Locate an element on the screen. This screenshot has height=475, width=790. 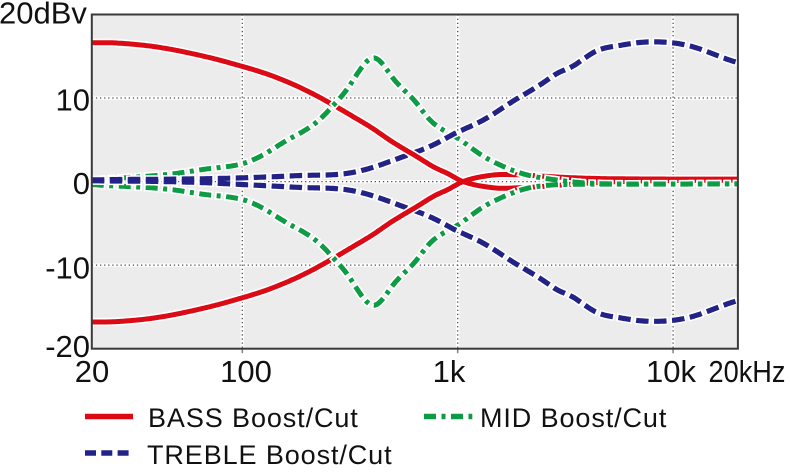
svg-text: BASS Boost/Cut is located at coordinates (253, 418).